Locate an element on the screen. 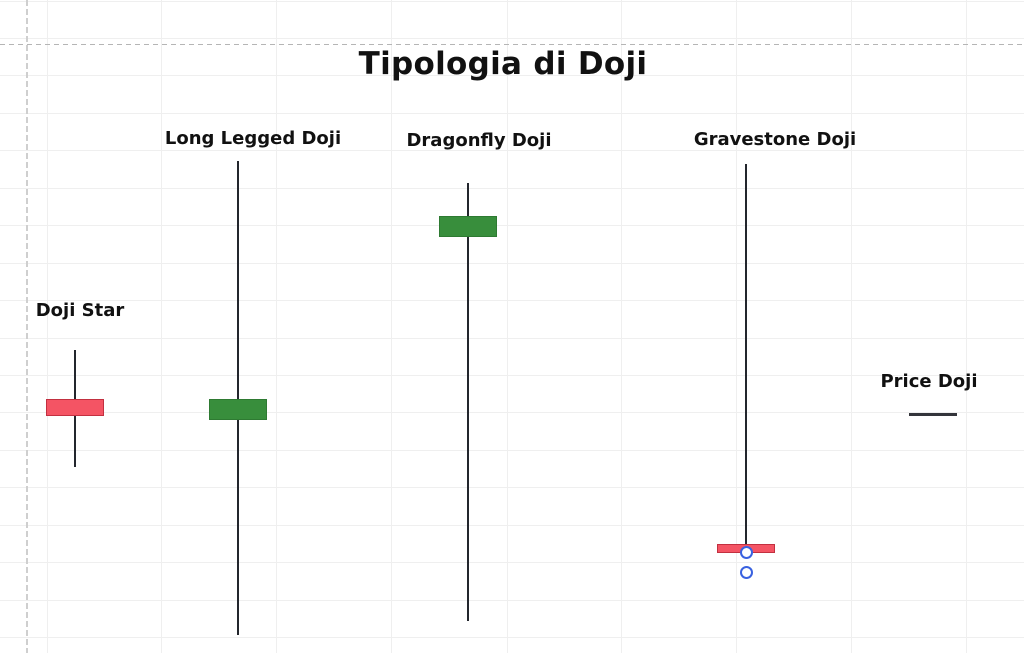 This screenshot has height=653, width=1024. dragonfly-doji-body is located at coordinates (468, 226).